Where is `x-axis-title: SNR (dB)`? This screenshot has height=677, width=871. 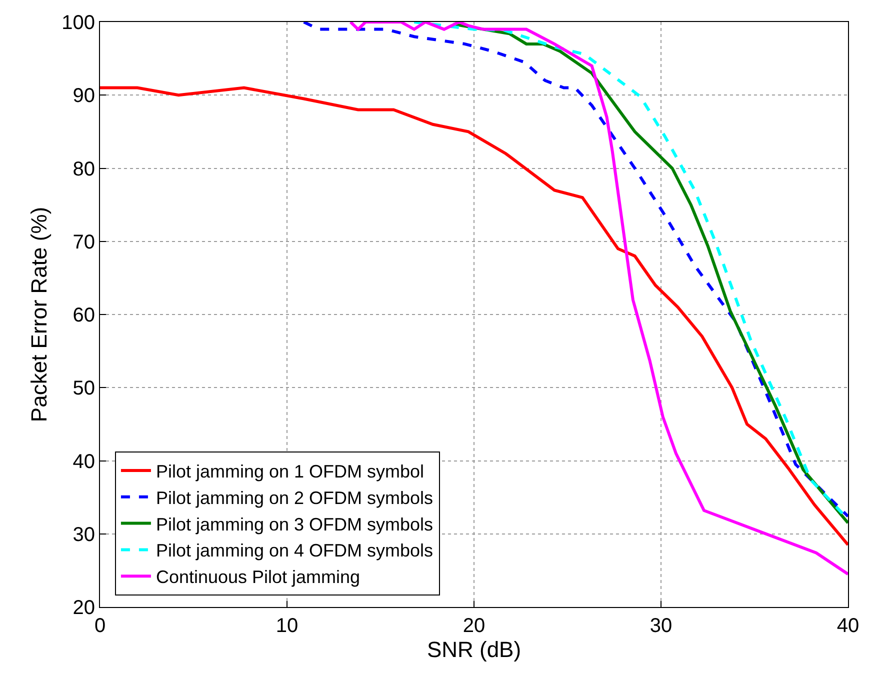 x-axis-title: SNR (dB) is located at coordinates (474, 649).